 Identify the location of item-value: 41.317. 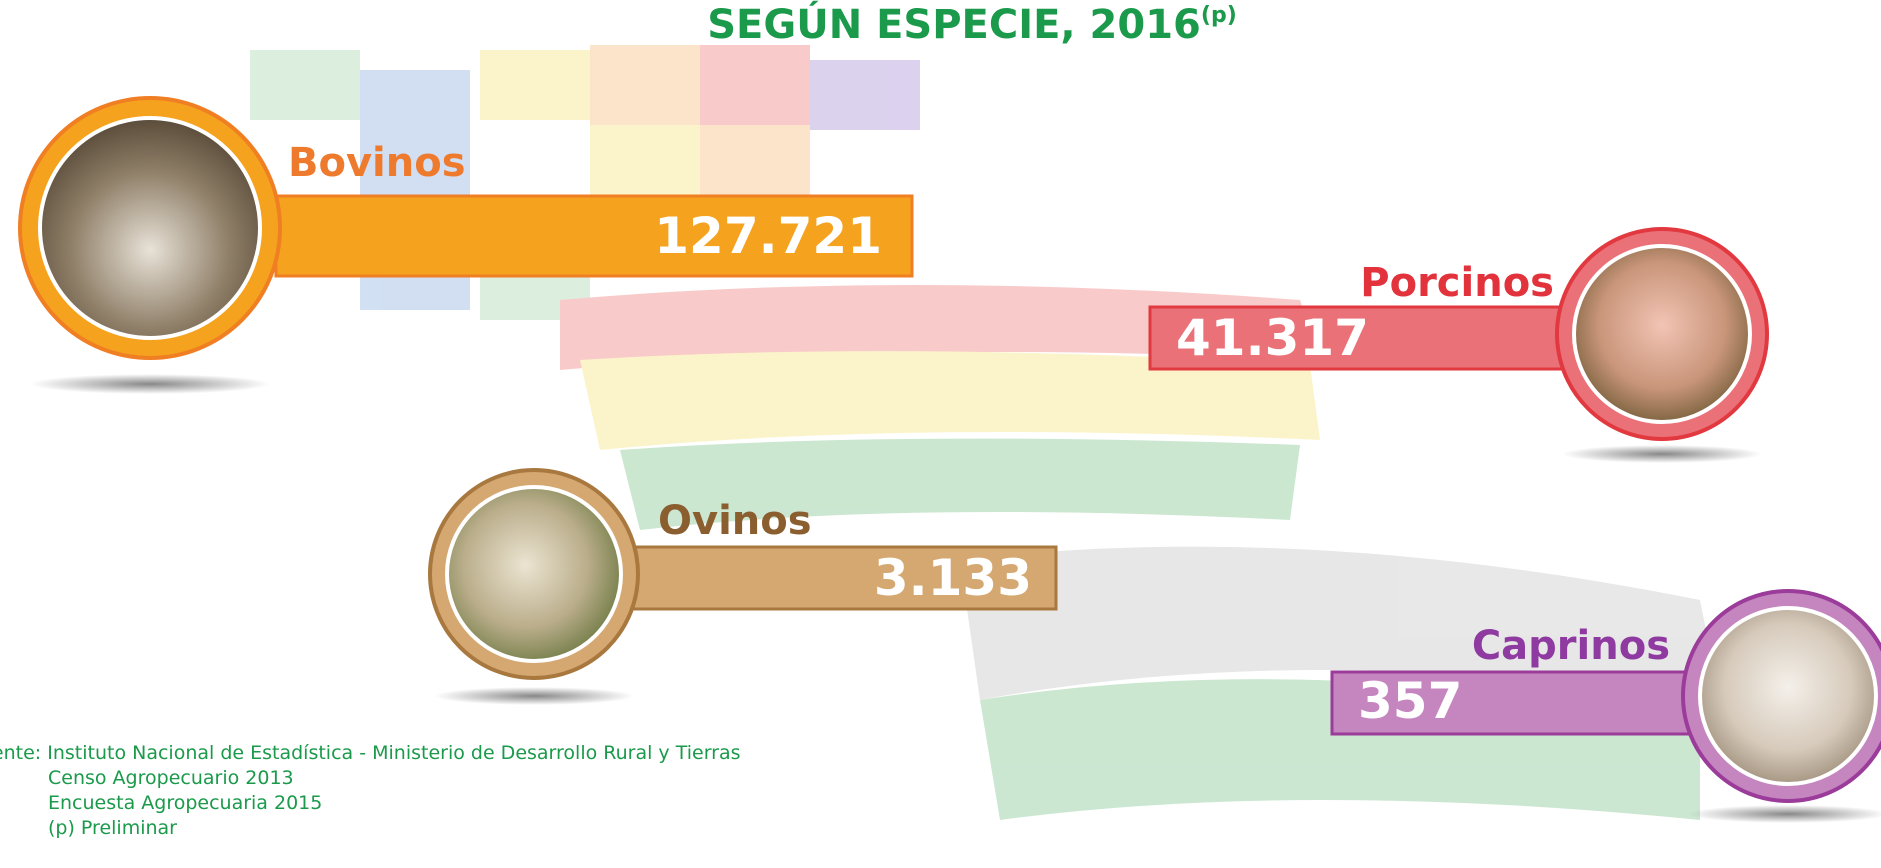
(1272, 338).